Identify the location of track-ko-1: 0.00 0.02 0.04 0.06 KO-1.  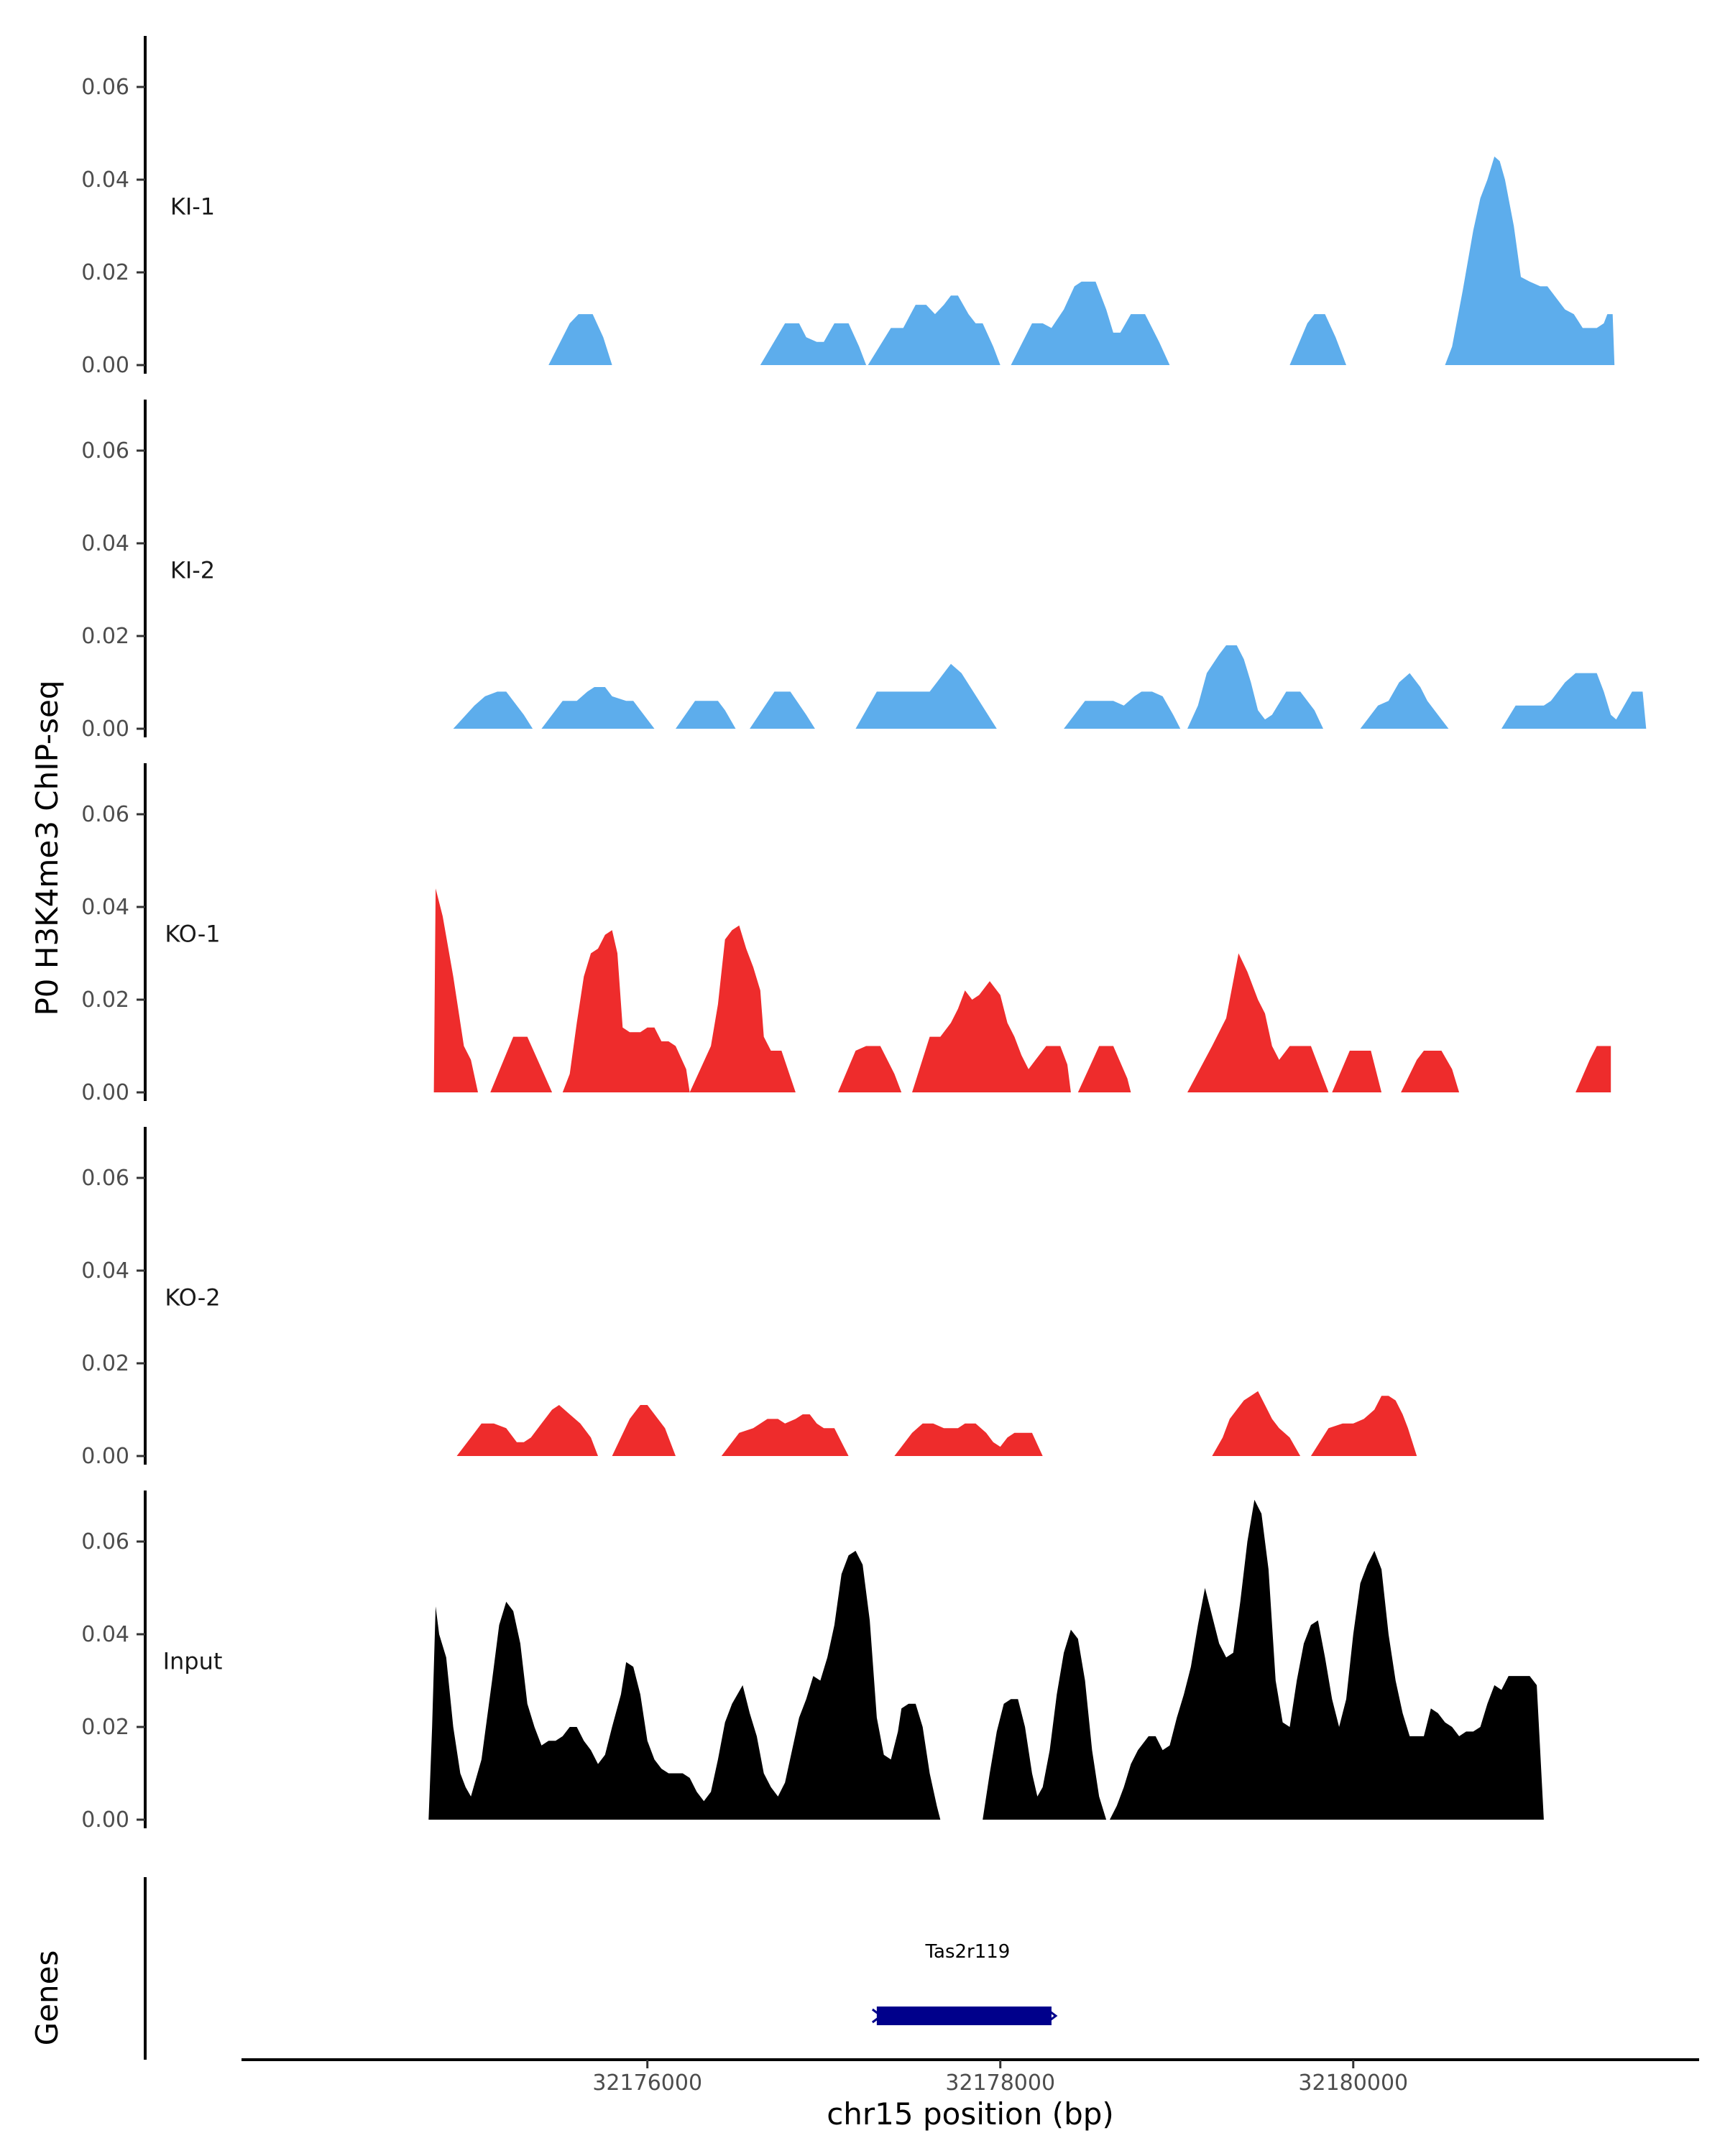
(846, 934).